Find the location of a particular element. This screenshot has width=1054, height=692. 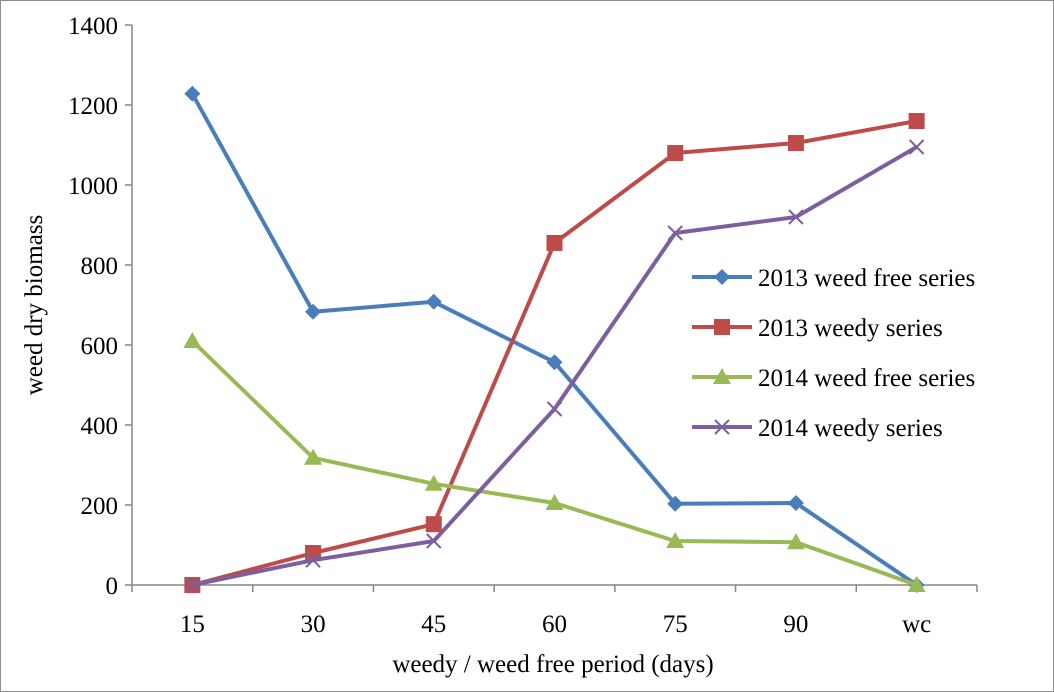

legend-item: 2014 weedy series is located at coordinates (817, 428).